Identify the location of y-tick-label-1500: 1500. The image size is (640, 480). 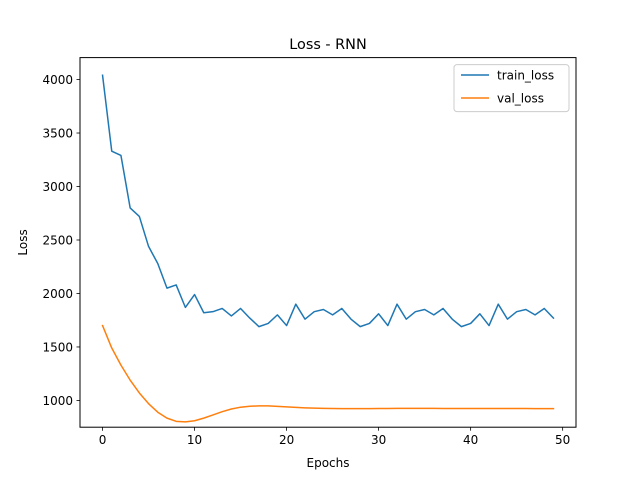
(57, 347).